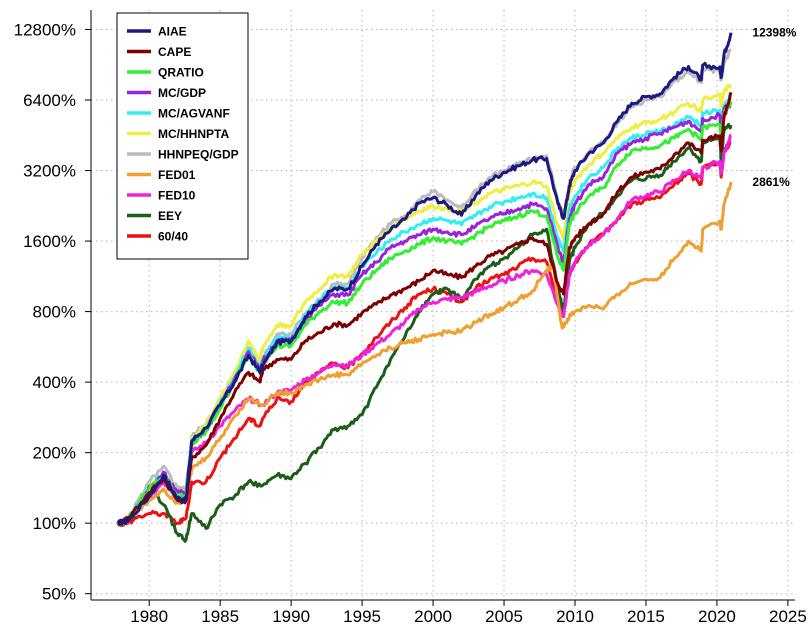 The width and height of the screenshot is (809, 633). What do you see at coordinates (182, 93) in the screenshot?
I see `legend-label: MC/GDP` at bounding box center [182, 93].